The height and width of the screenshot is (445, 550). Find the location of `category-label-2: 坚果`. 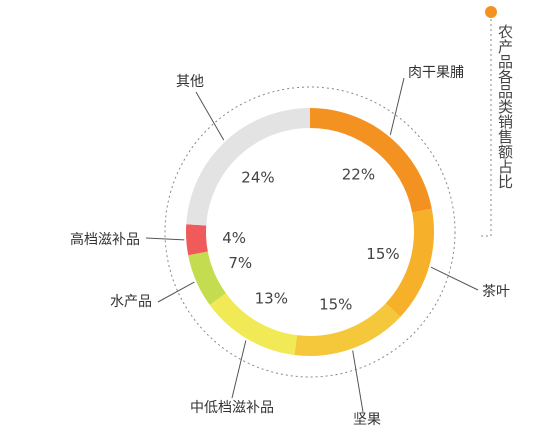

category-label-2: 坚果 is located at coordinates (367, 420).